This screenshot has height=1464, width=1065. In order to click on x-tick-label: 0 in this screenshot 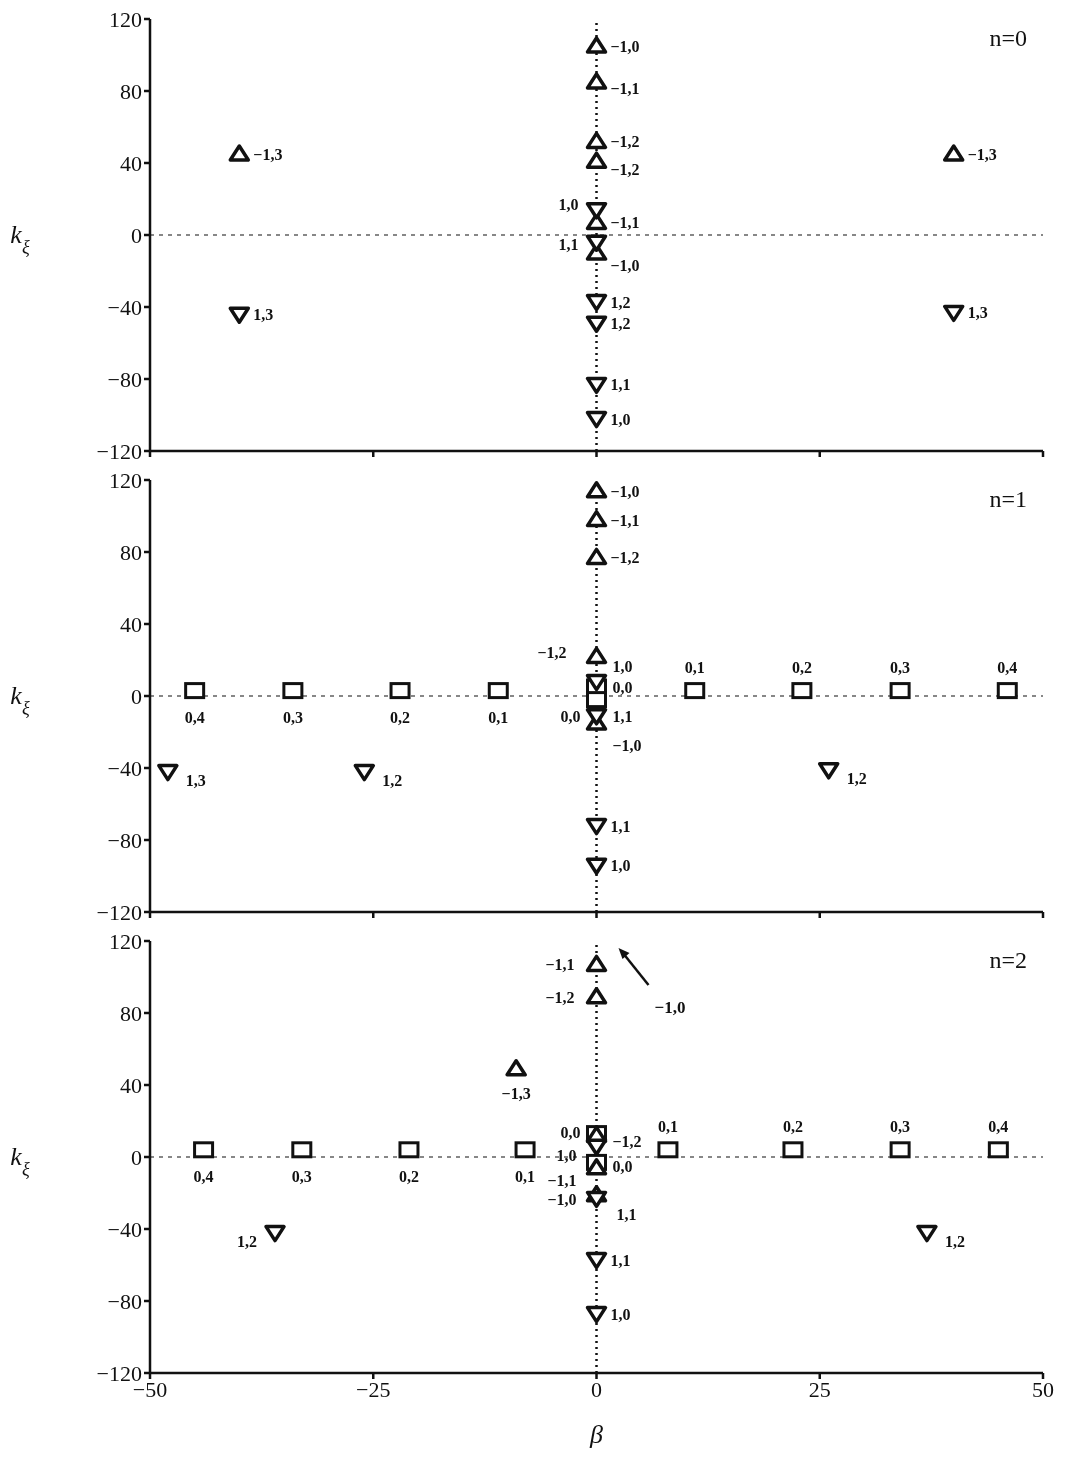, I will do `click(596, 1389)`.